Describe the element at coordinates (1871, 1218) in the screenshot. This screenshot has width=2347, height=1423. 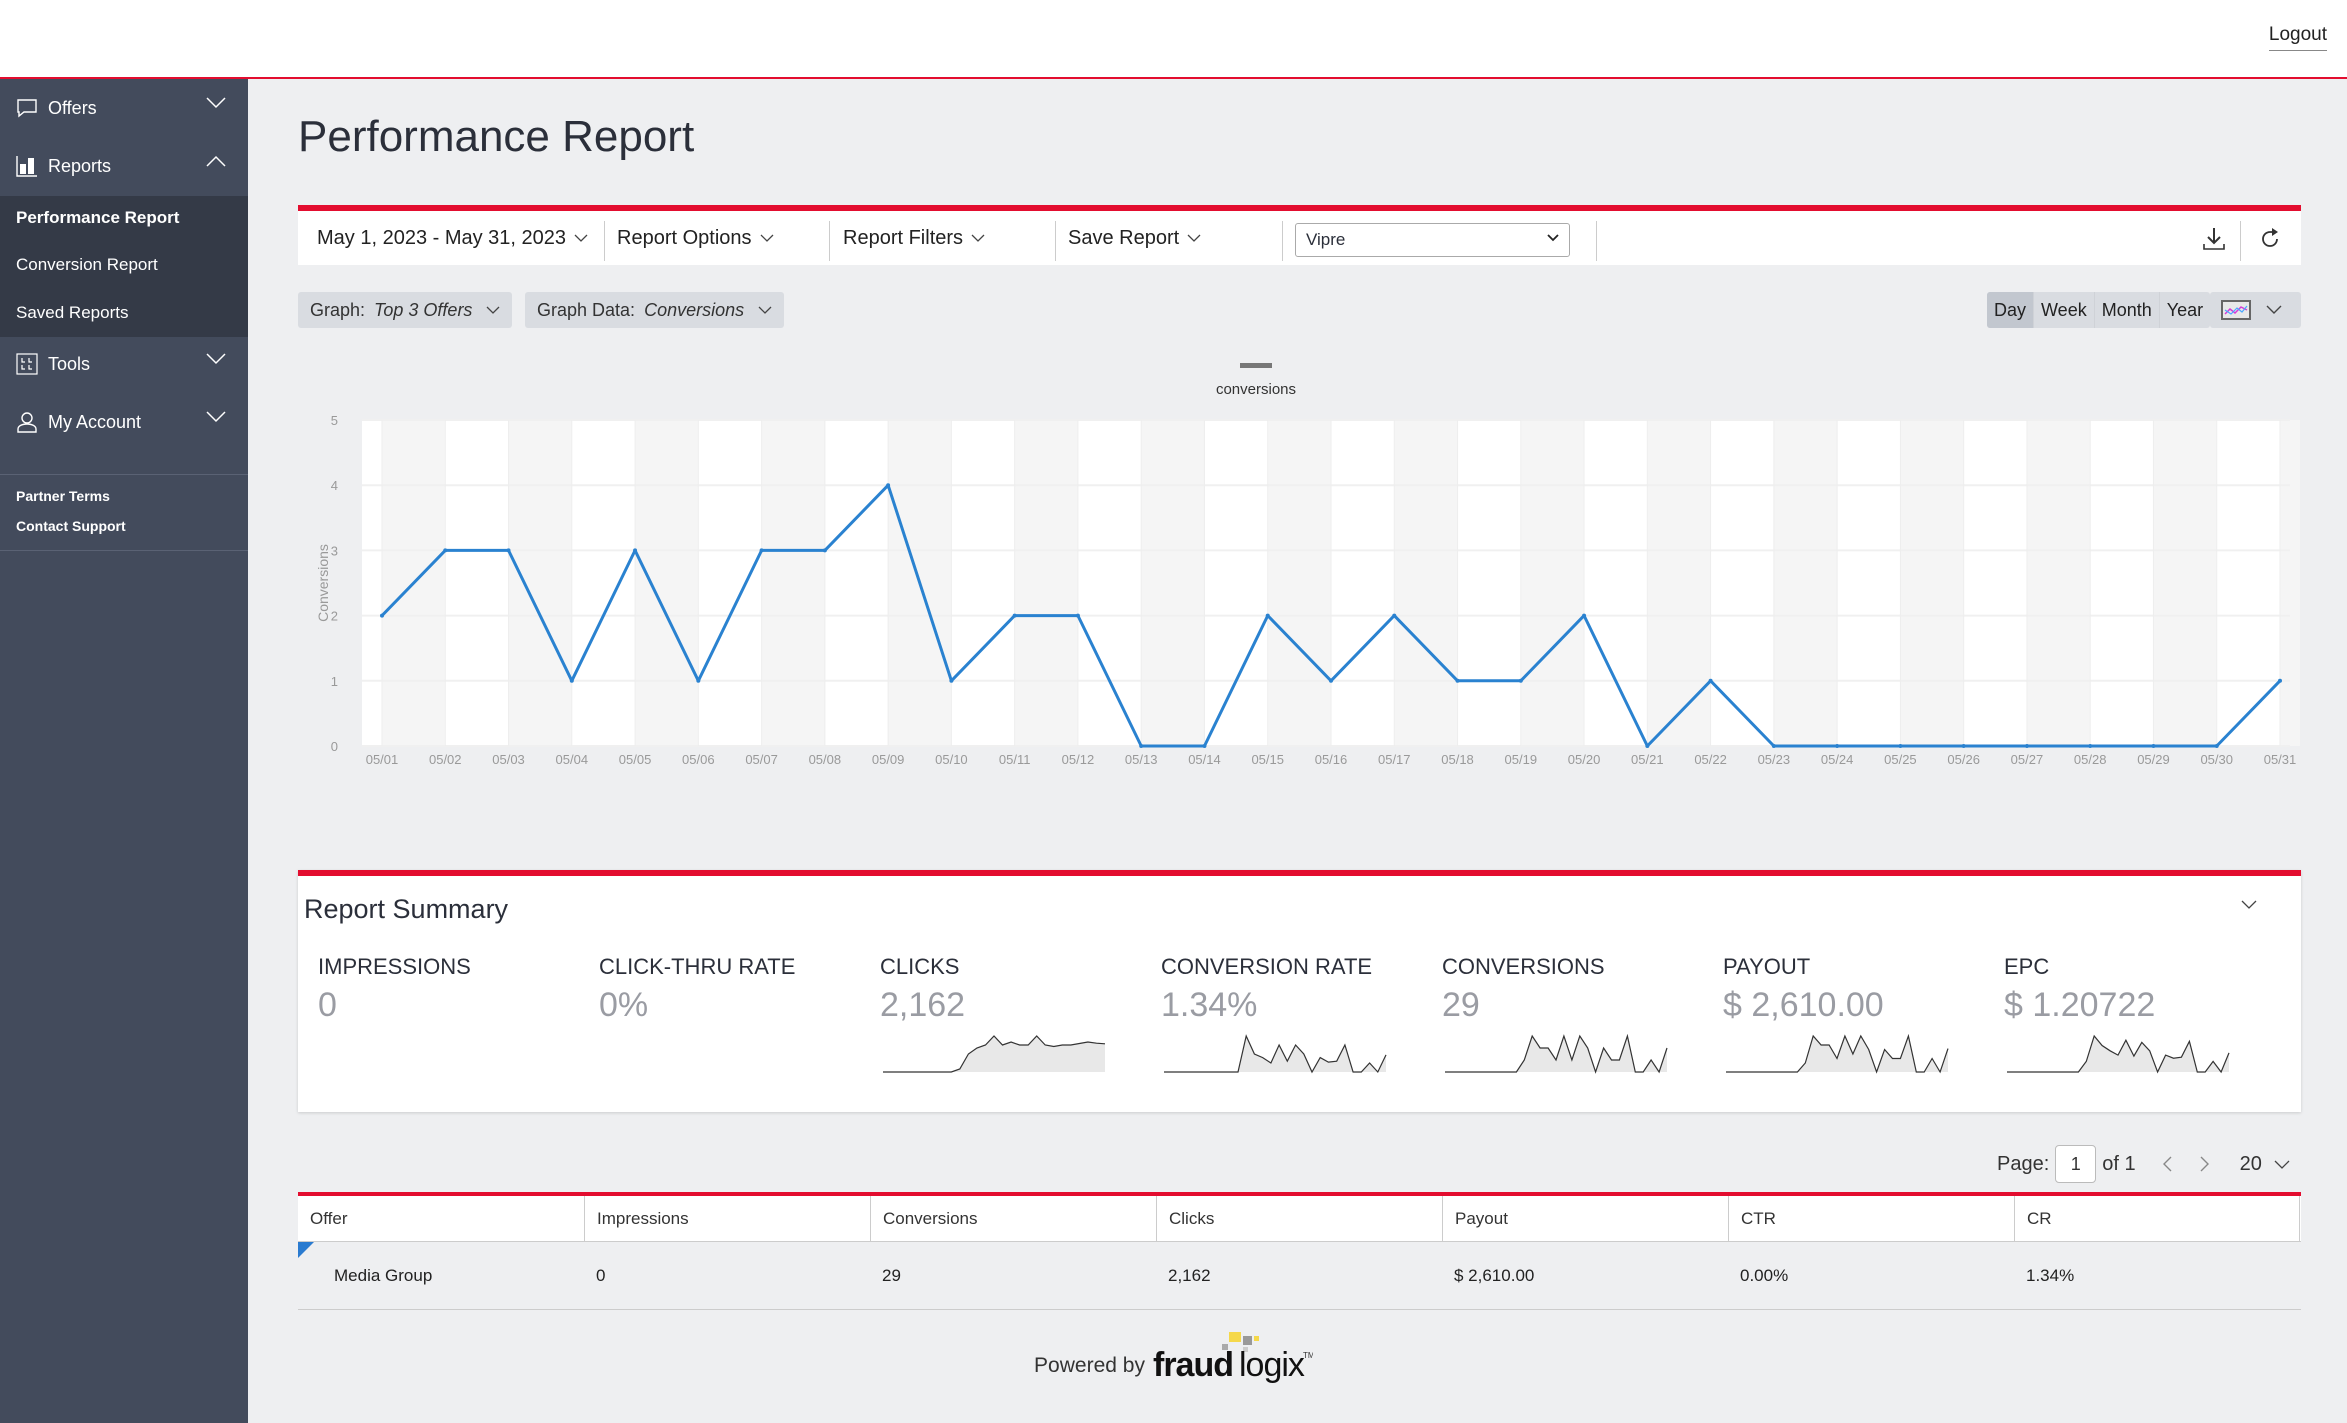
I see `column-header-ctr: CTR` at that location.